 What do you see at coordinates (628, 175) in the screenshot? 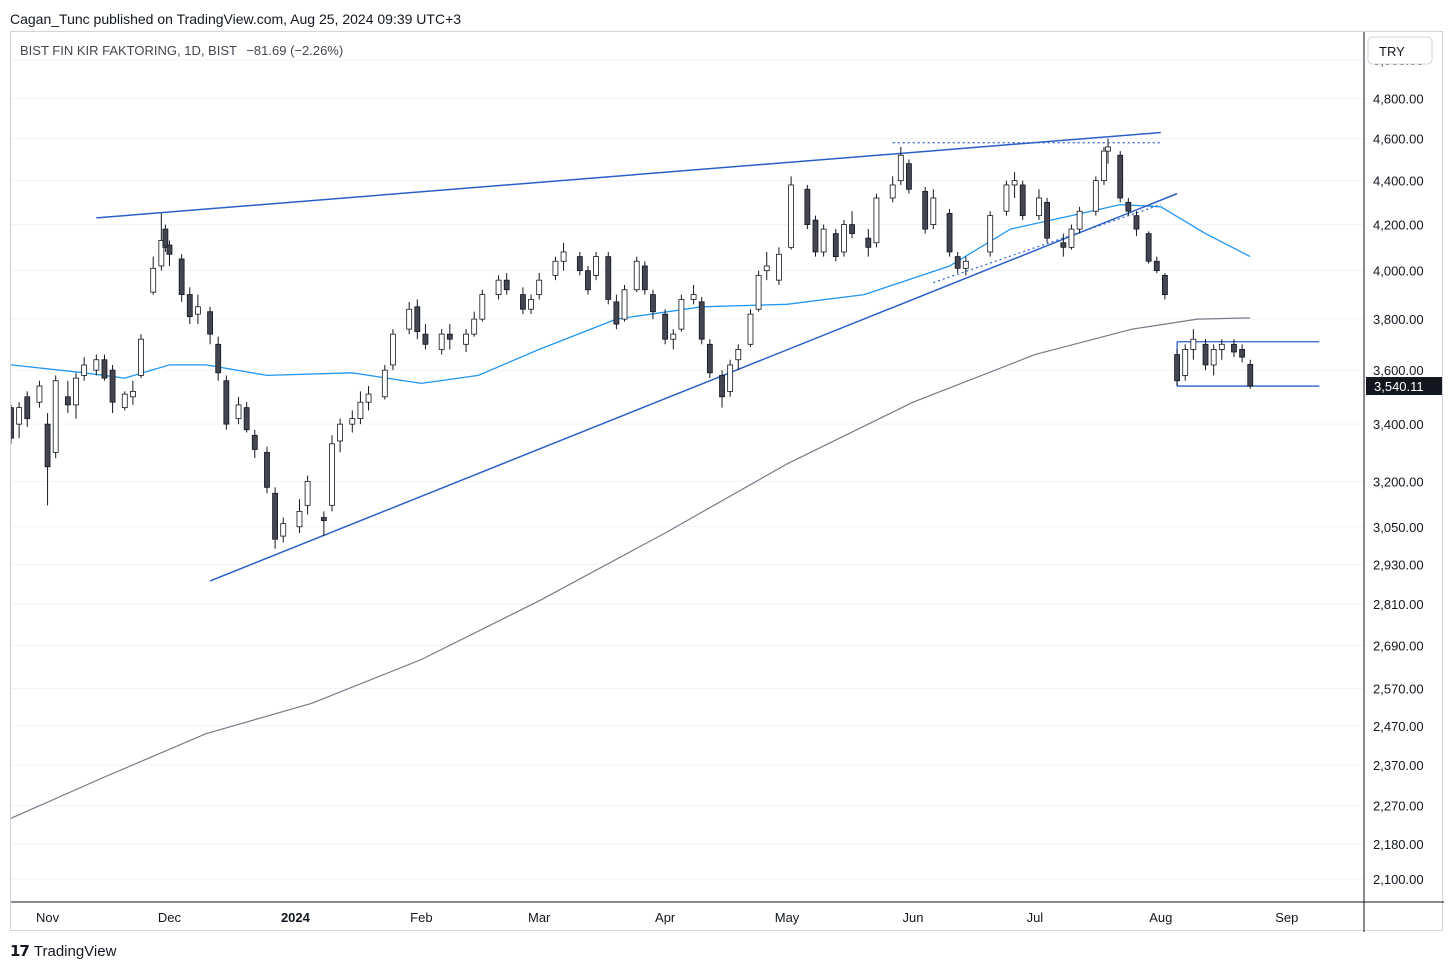
I see `upper-resistance-line` at bounding box center [628, 175].